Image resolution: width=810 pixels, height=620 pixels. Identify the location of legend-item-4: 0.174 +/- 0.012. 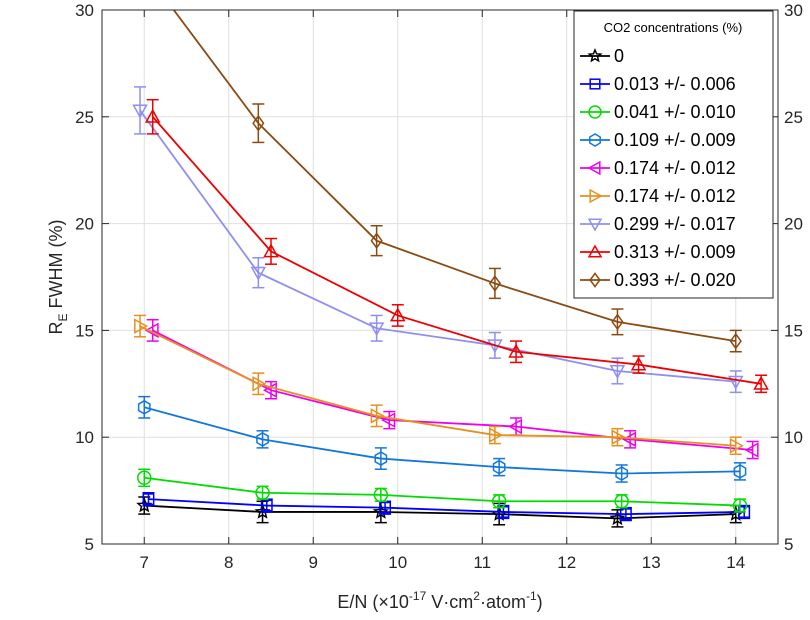
(658, 168).